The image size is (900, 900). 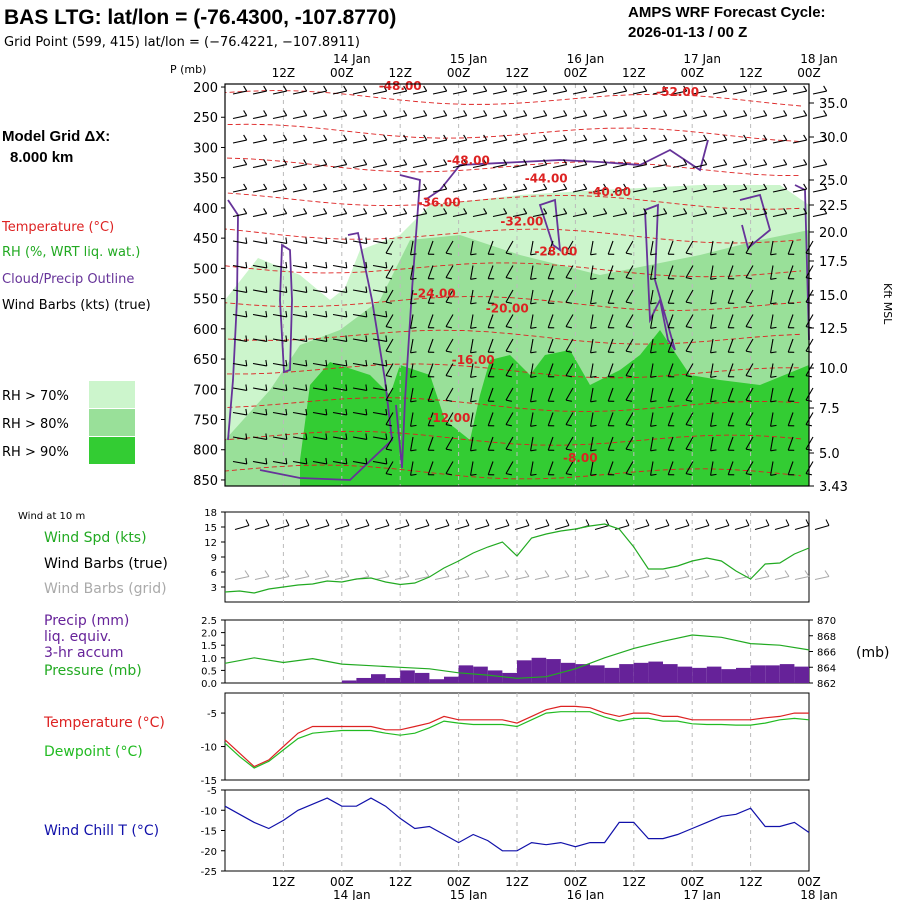 I want to click on p-level-label: 350, so click(x=205, y=179).